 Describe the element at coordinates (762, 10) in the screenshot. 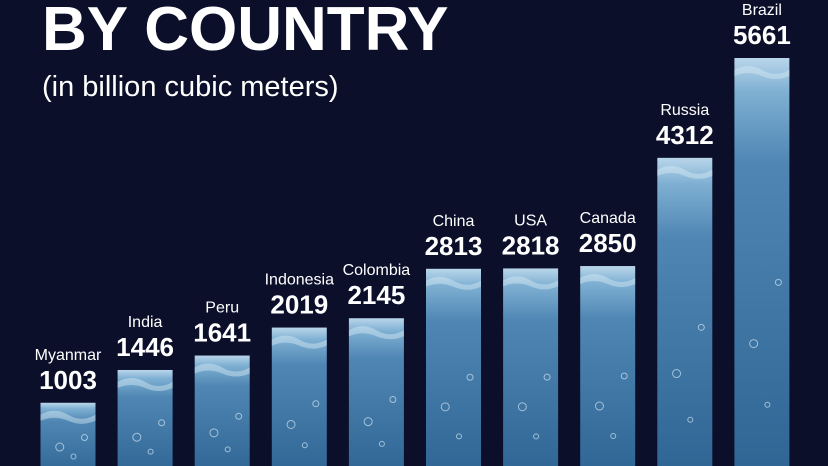

I see `category-label: Brazil` at that location.